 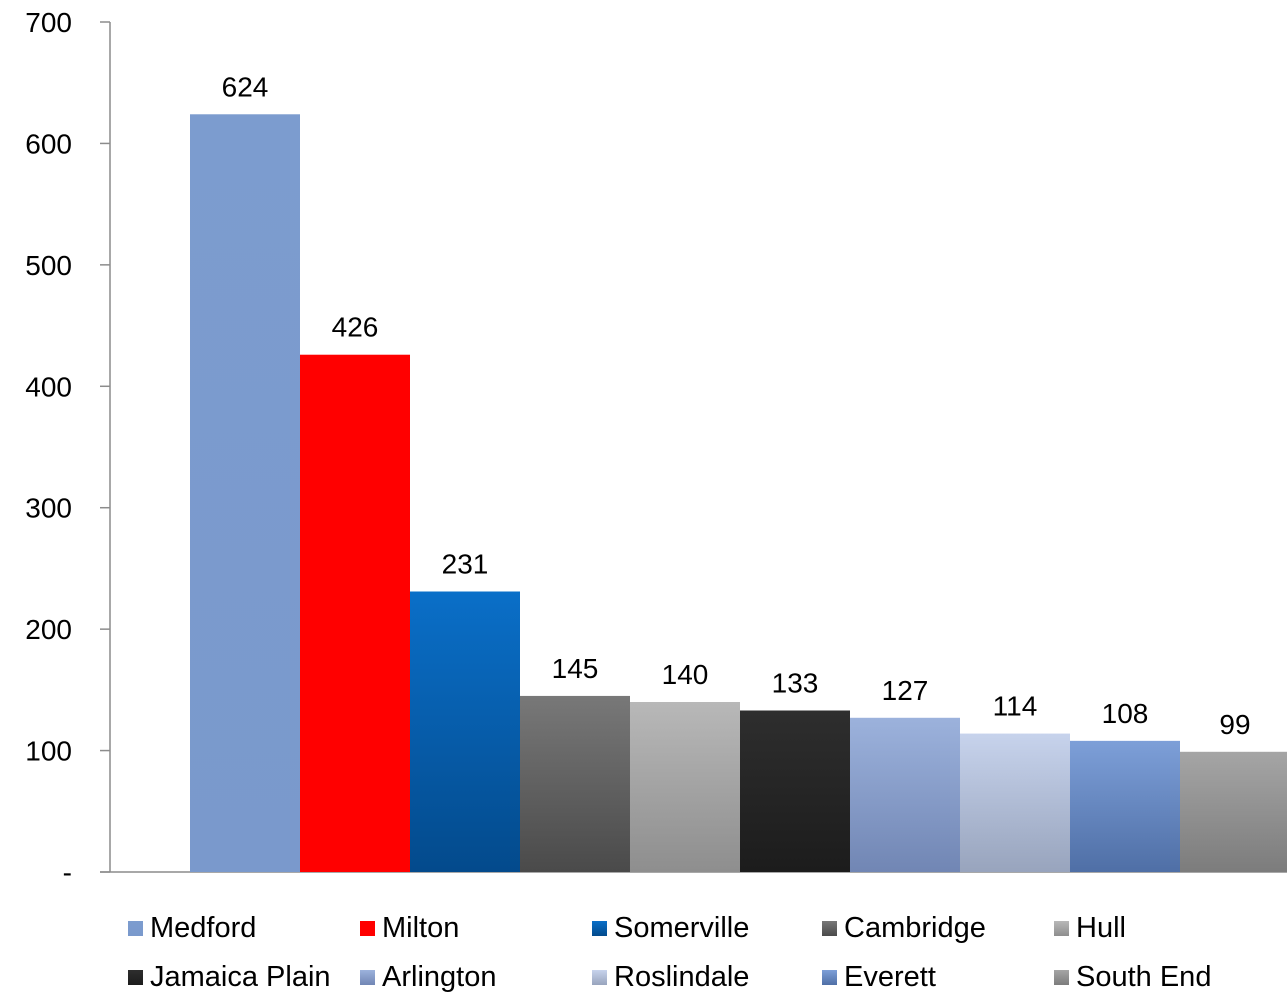 What do you see at coordinates (48, 22) in the screenshot?
I see `y-tick-label: 700` at bounding box center [48, 22].